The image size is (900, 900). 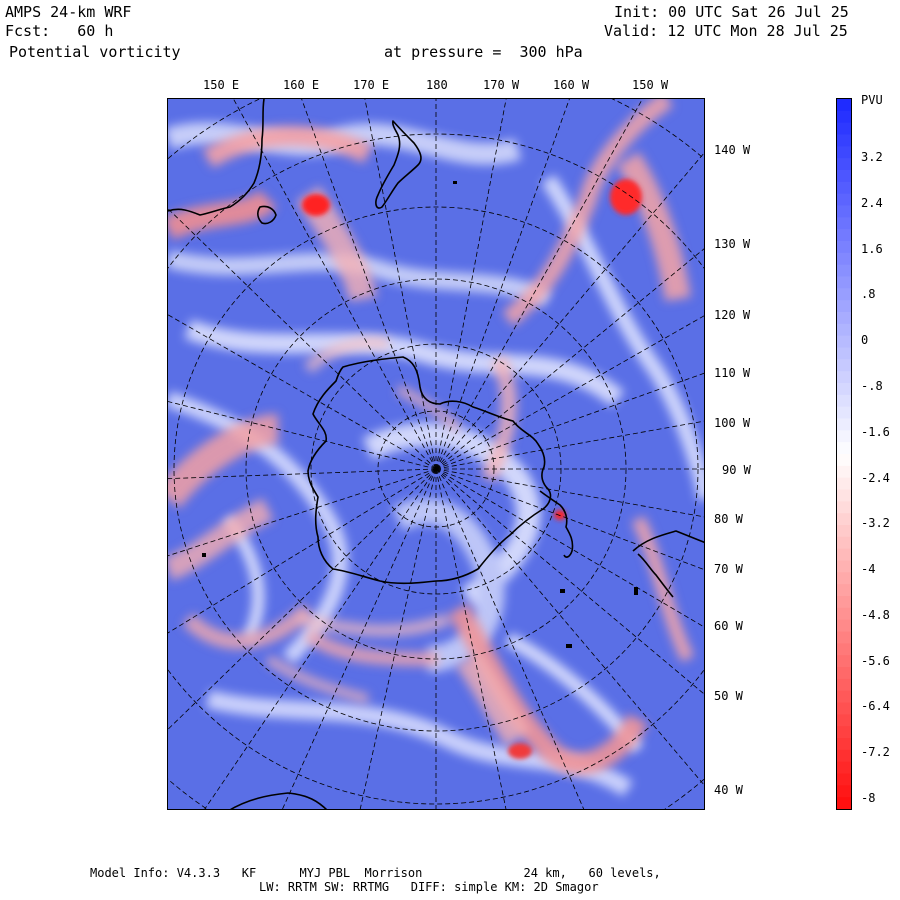 I want to click on lon-label-150e: 150 E, so click(x=221, y=85).